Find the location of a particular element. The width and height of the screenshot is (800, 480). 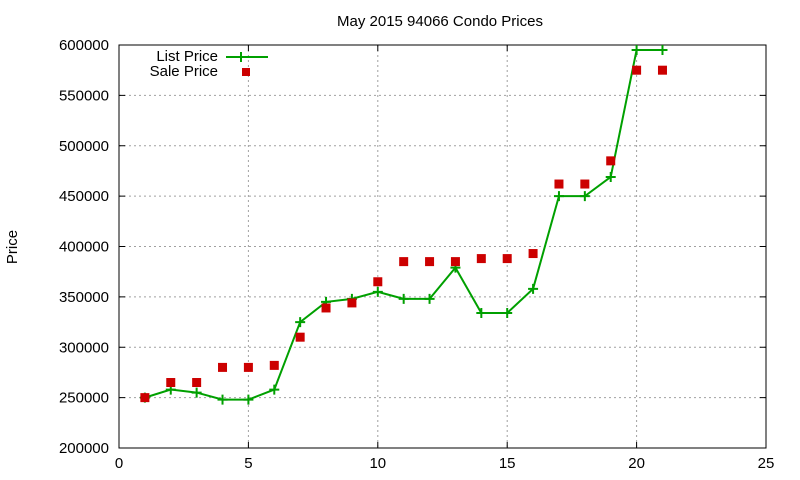

legend-label-sale-price: Sale Price is located at coordinates (184, 71).